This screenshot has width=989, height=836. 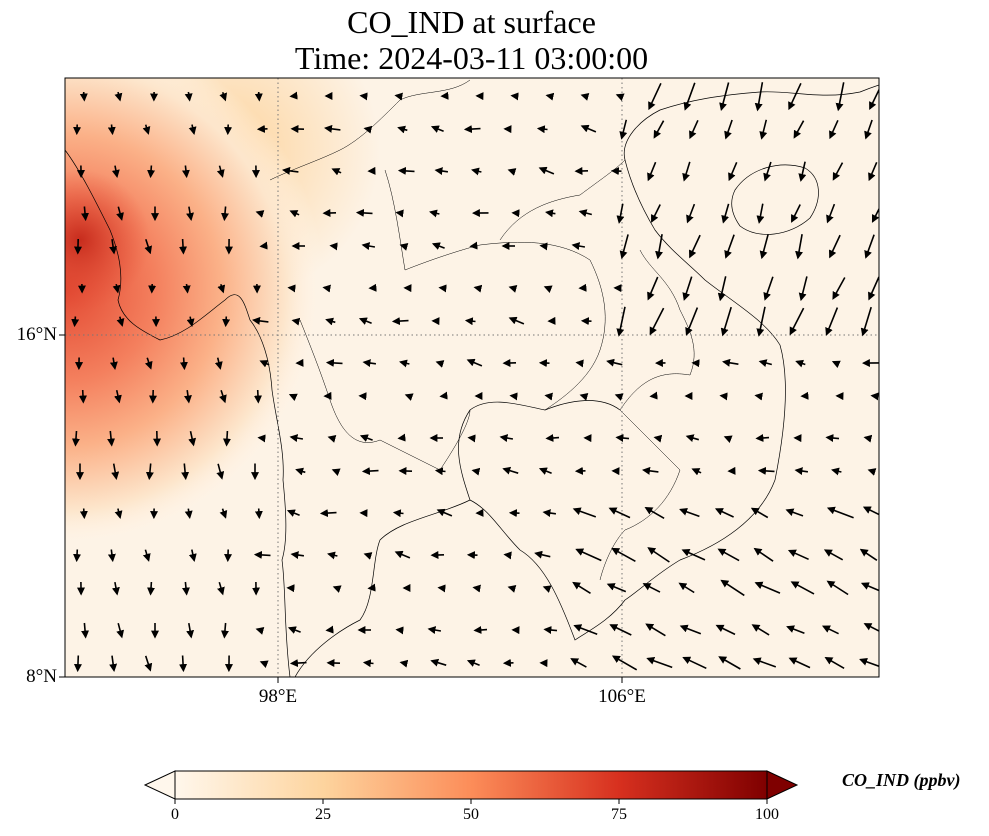 What do you see at coordinates (471, 22) in the screenshot?
I see `map-title: CO_IND at surface` at bounding box center [471, 22].